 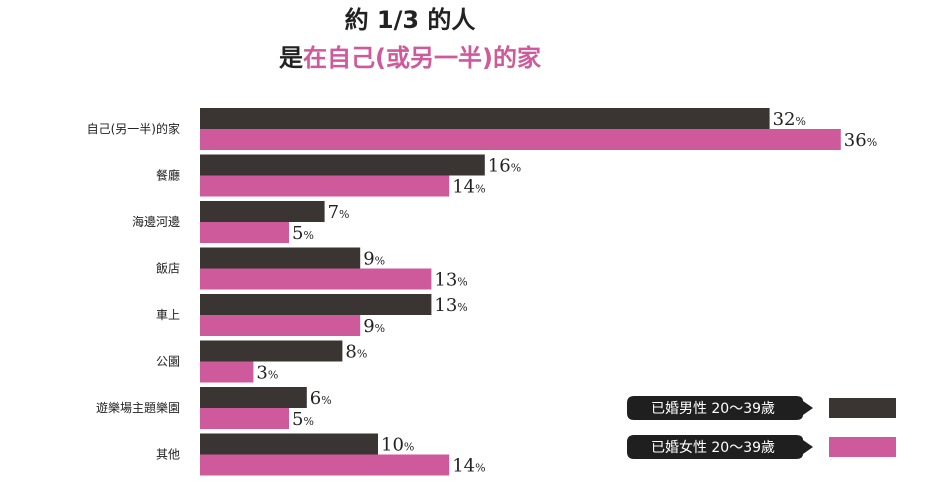 I want to click on category-label: 遊樂場主題樂園, so click(x=138, y=407).